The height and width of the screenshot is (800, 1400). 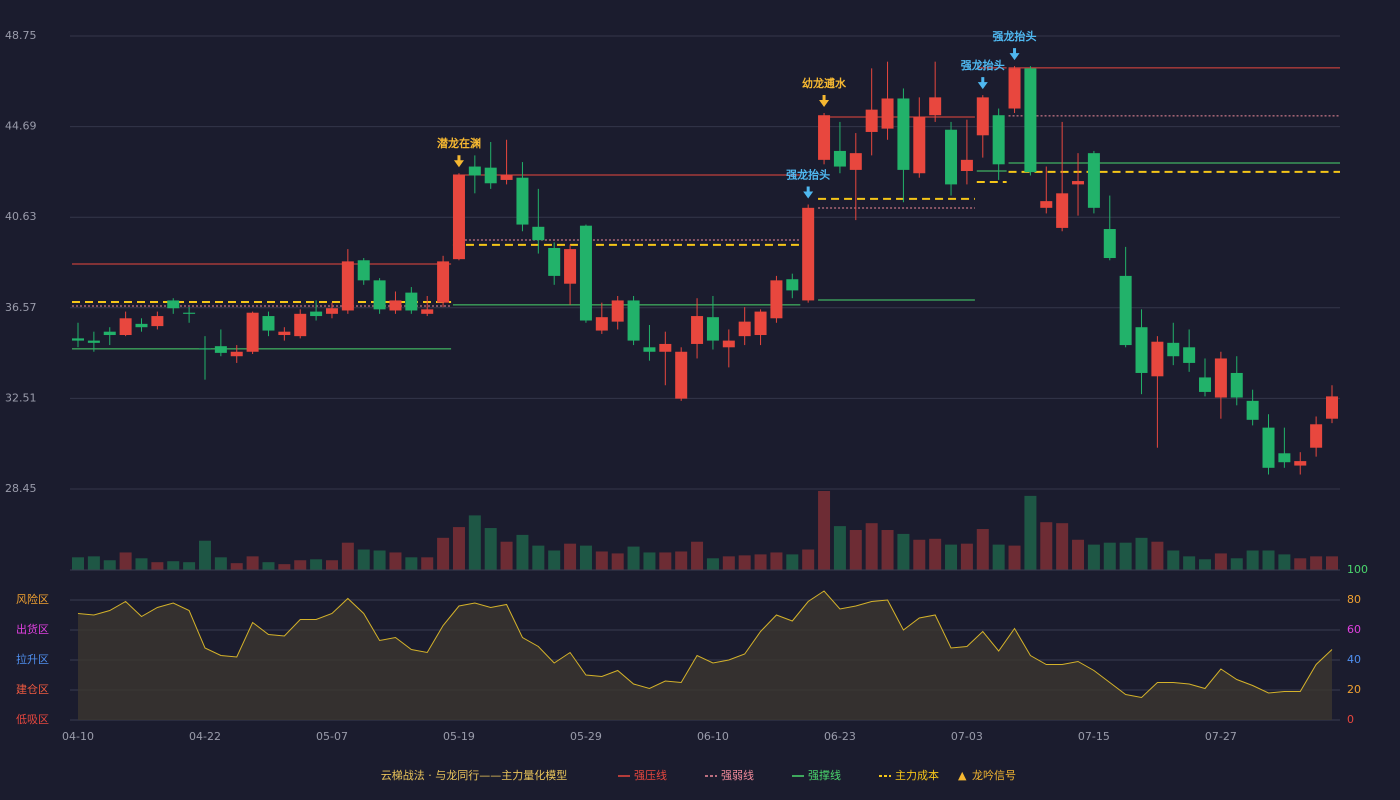 I want to click on x-tick-label: 05-07, so click(x=332, y=736).